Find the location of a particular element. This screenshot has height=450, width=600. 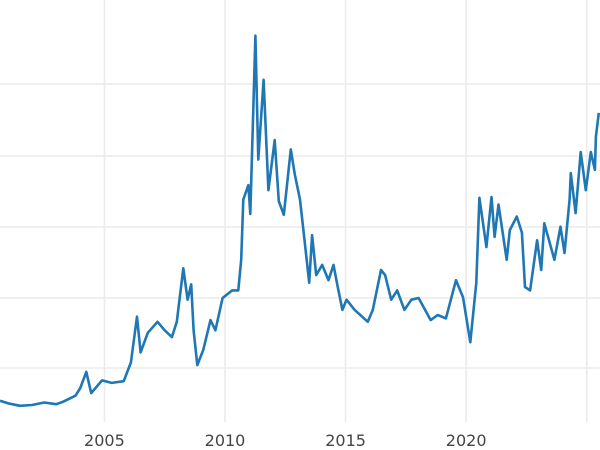

x-tick-label: 2005 is located at coordinates (104, 440).